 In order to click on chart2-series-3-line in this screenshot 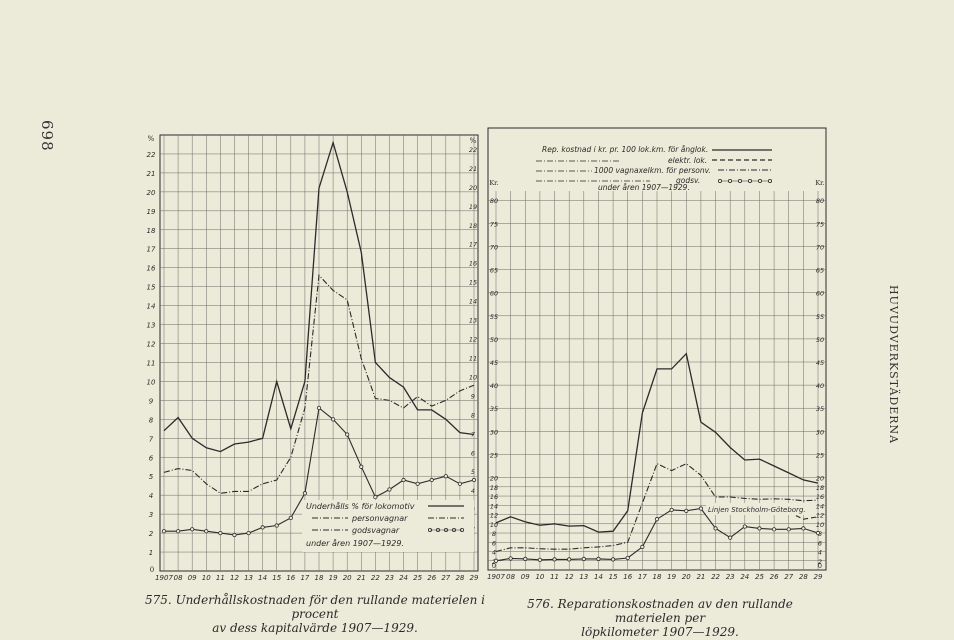, I will do `click(803, 515)`.